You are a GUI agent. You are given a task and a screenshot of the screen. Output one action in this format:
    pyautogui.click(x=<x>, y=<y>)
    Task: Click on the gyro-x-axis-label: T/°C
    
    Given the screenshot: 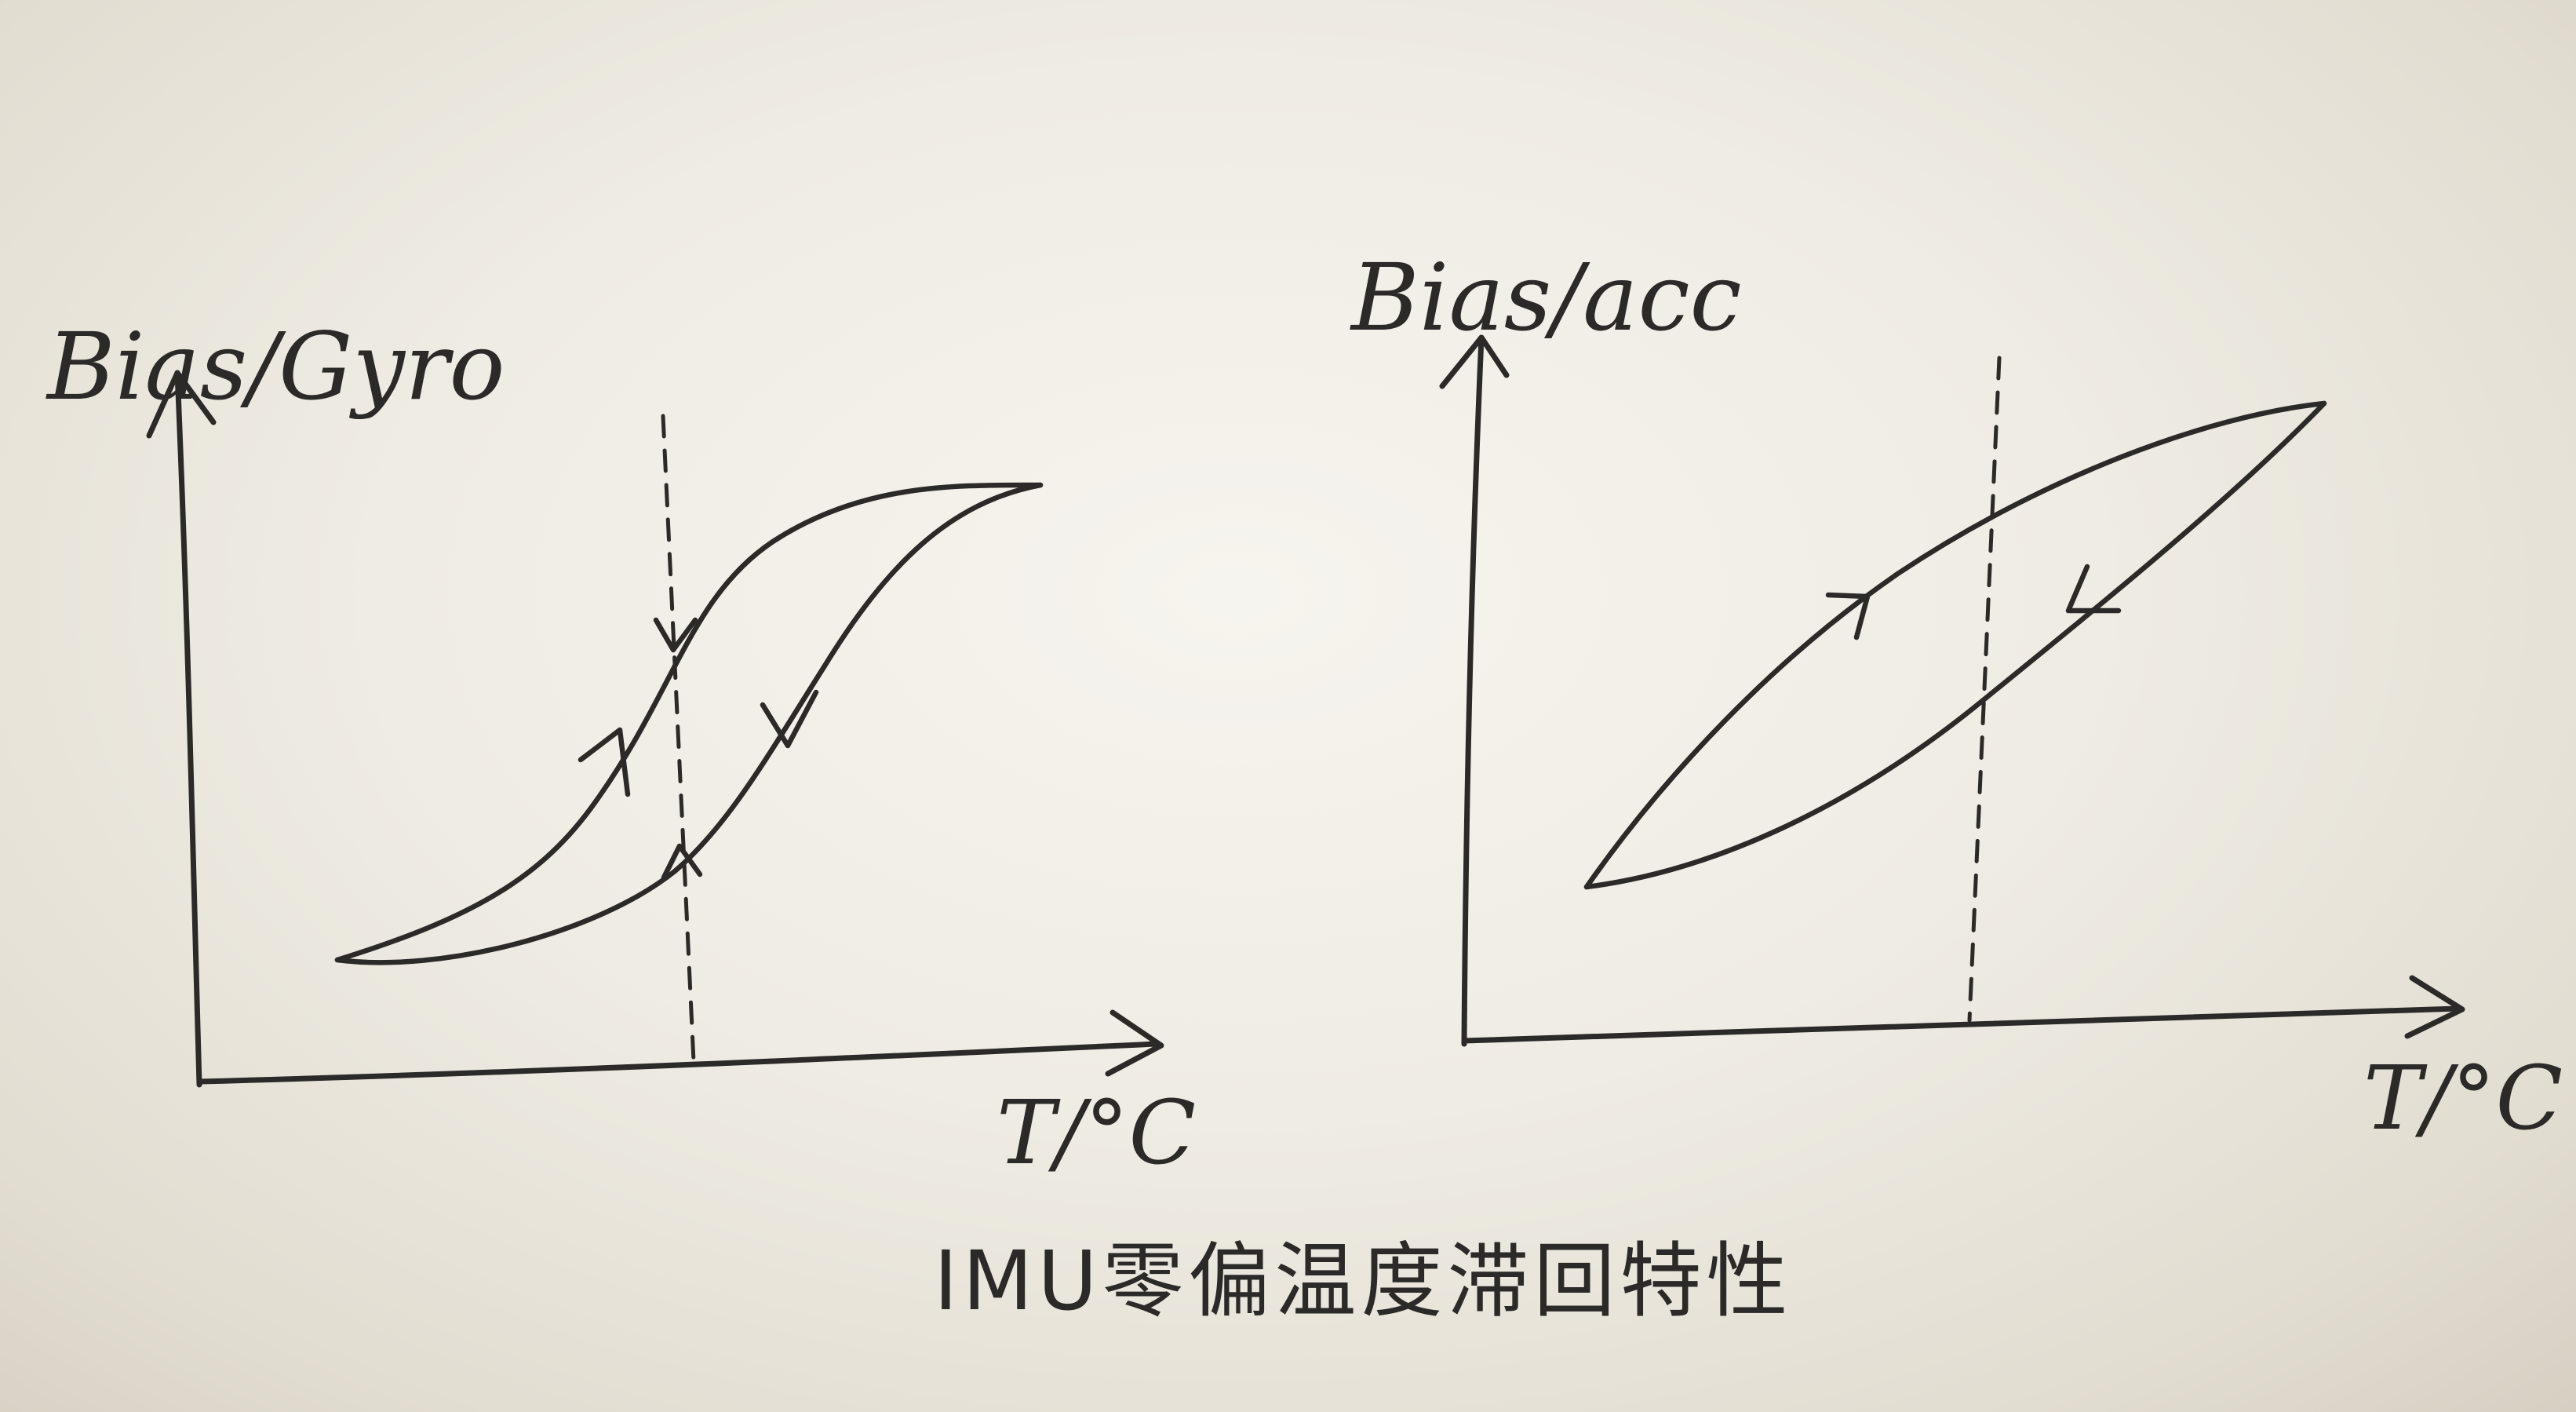 What is the action you would take?
    pyautogui.click(x=1096, y=1133)
    